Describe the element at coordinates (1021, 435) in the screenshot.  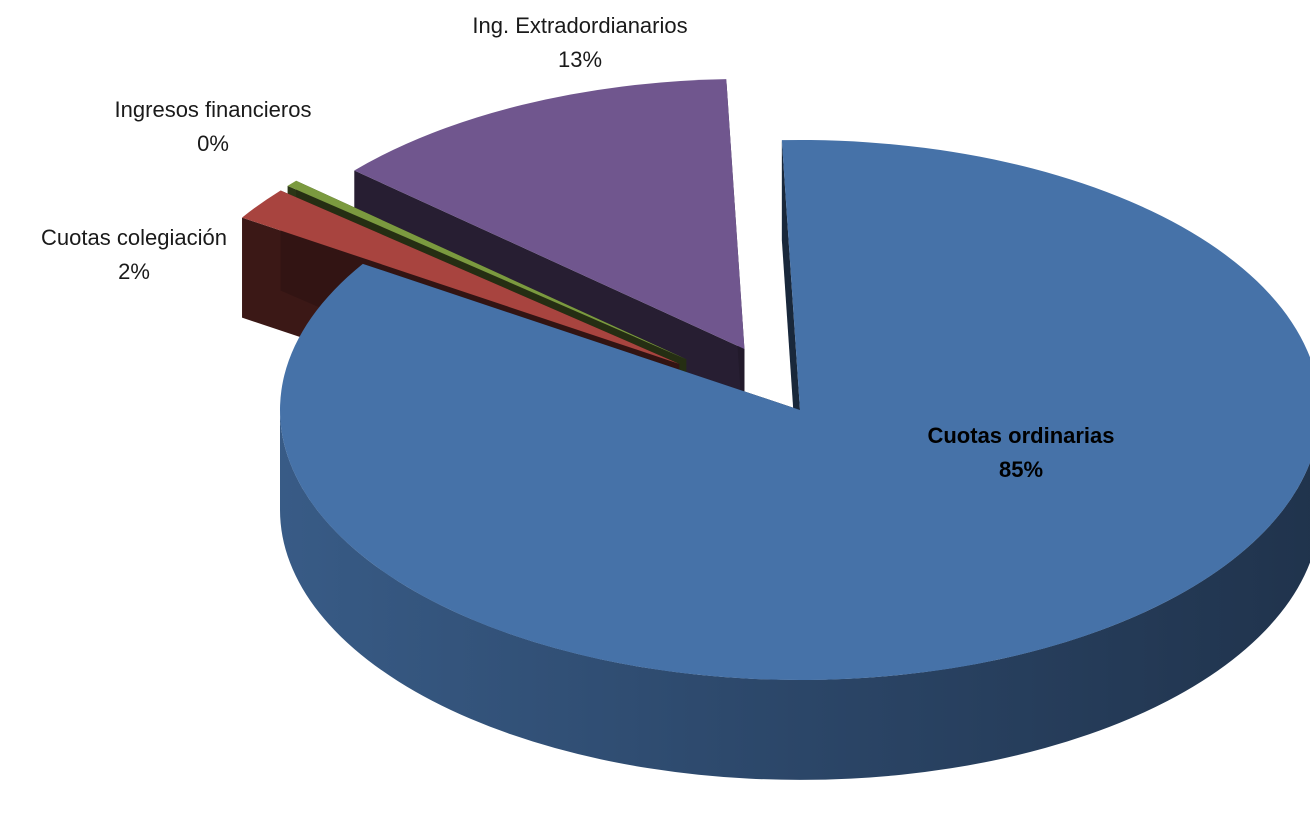
I see `slice-name: Cuotas ordinarias` at that location.